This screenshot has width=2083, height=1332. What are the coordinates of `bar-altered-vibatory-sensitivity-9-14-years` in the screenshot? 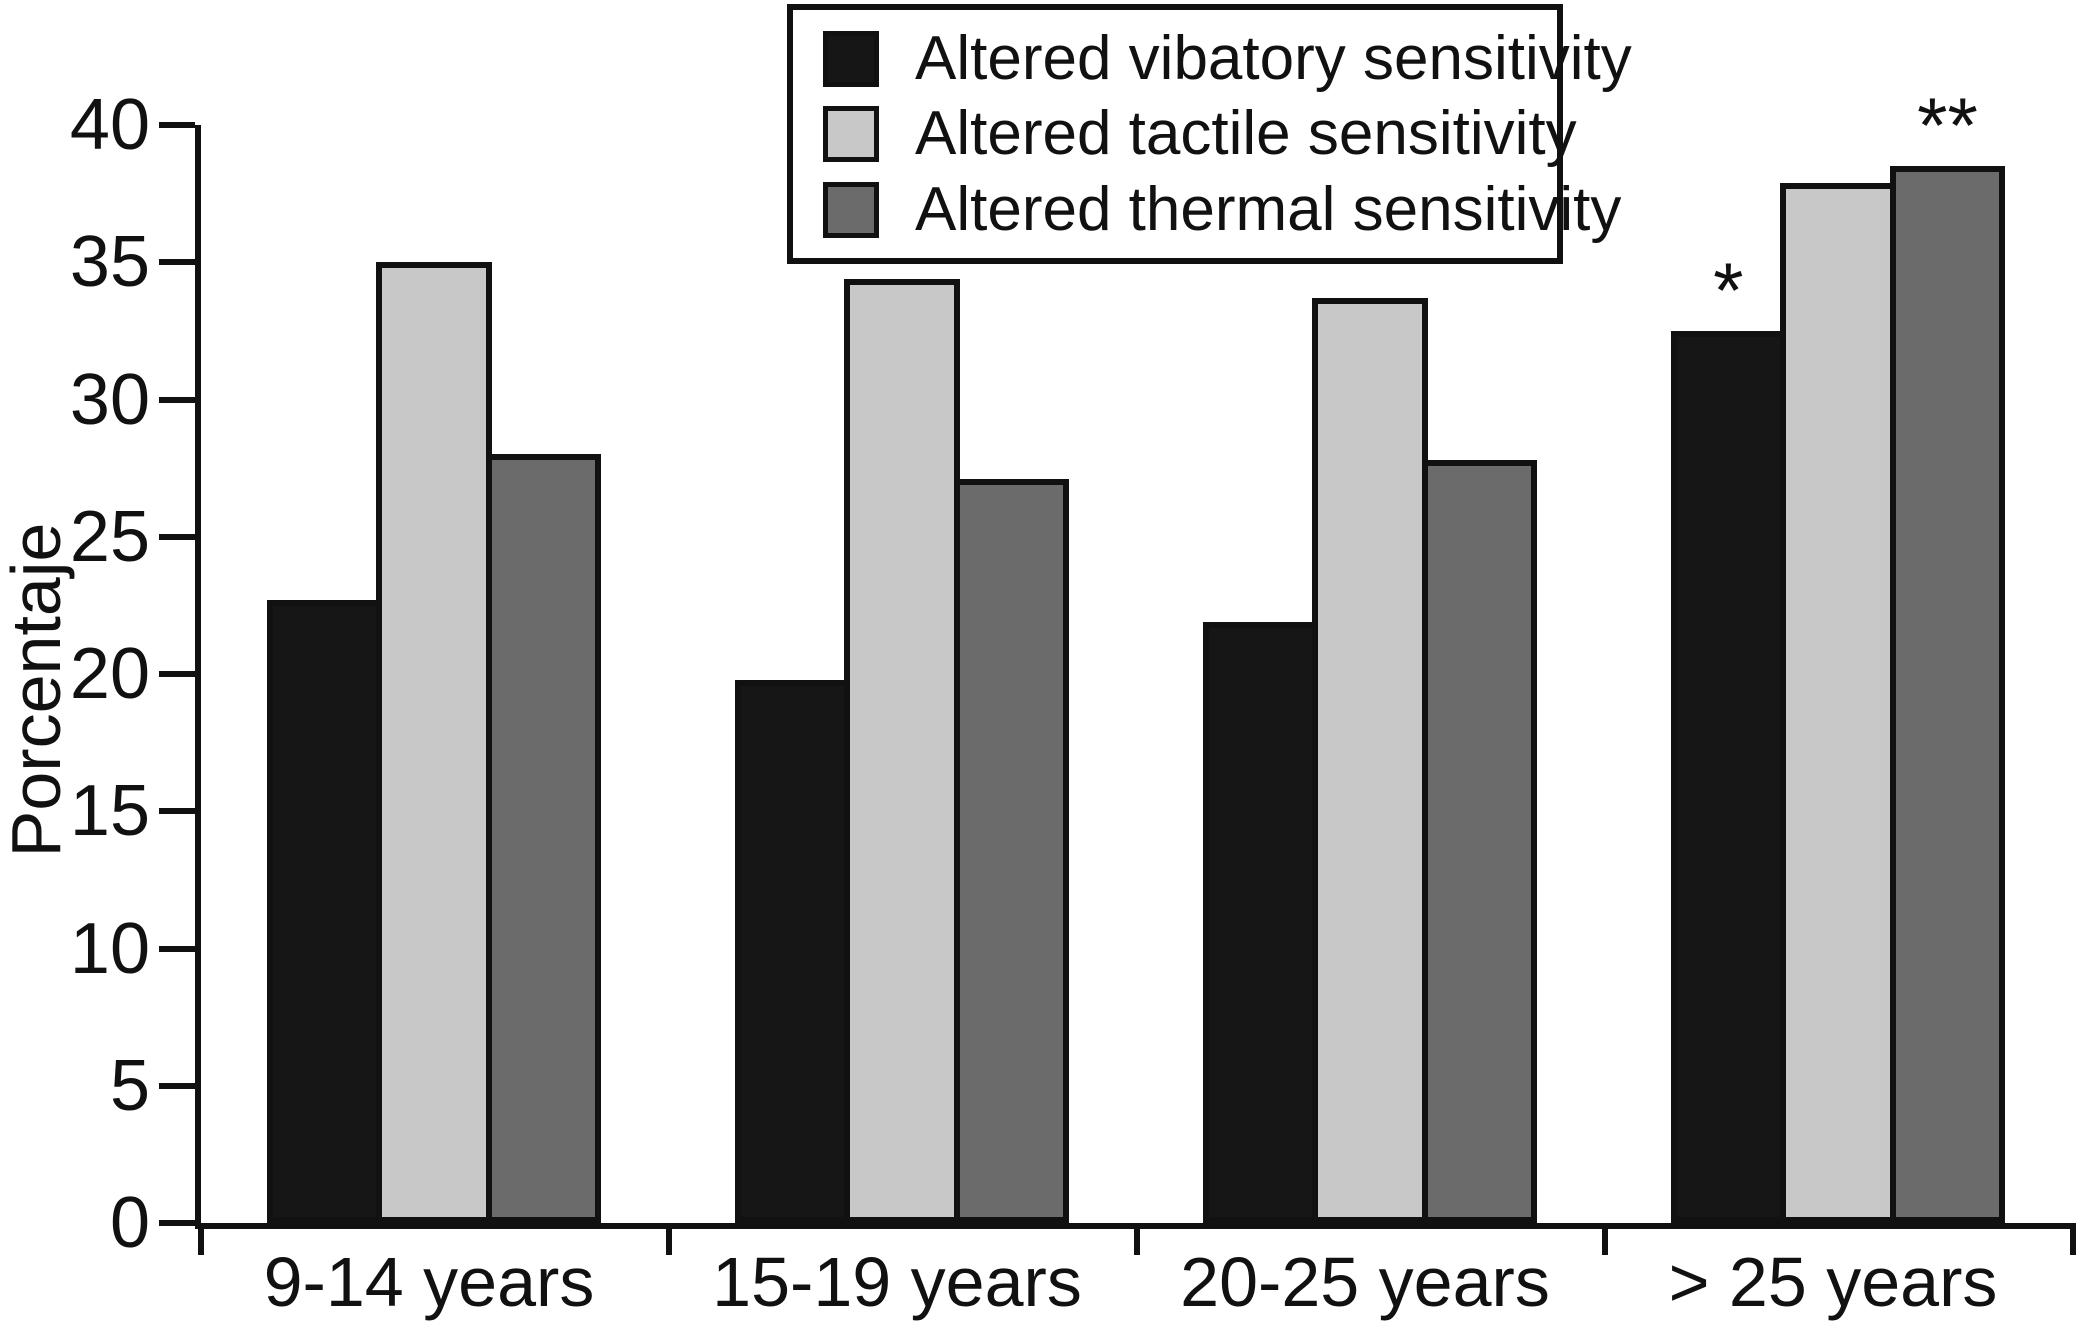 It's located at (324, 911).